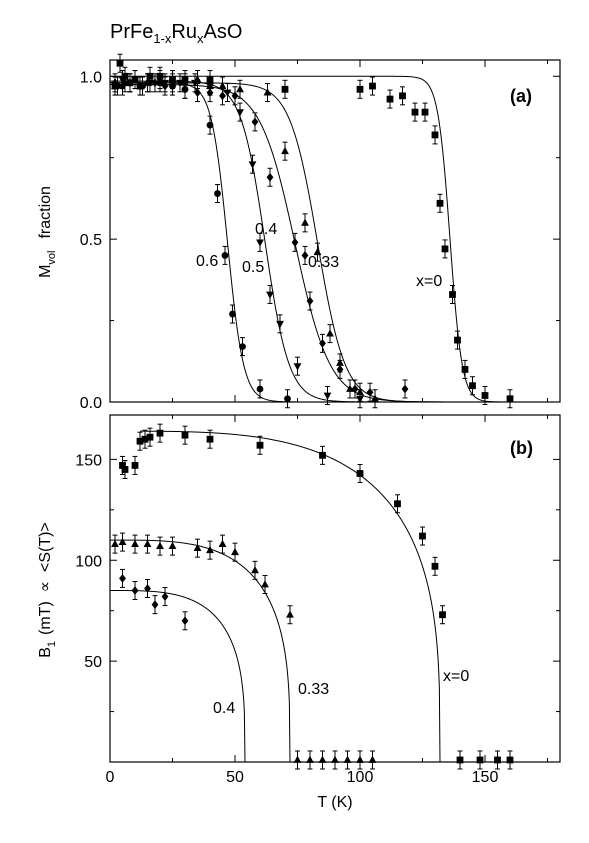 The width and height of the screenshot is (589, 843). I want to click on panel-a-label: (a), so click(521, 96).